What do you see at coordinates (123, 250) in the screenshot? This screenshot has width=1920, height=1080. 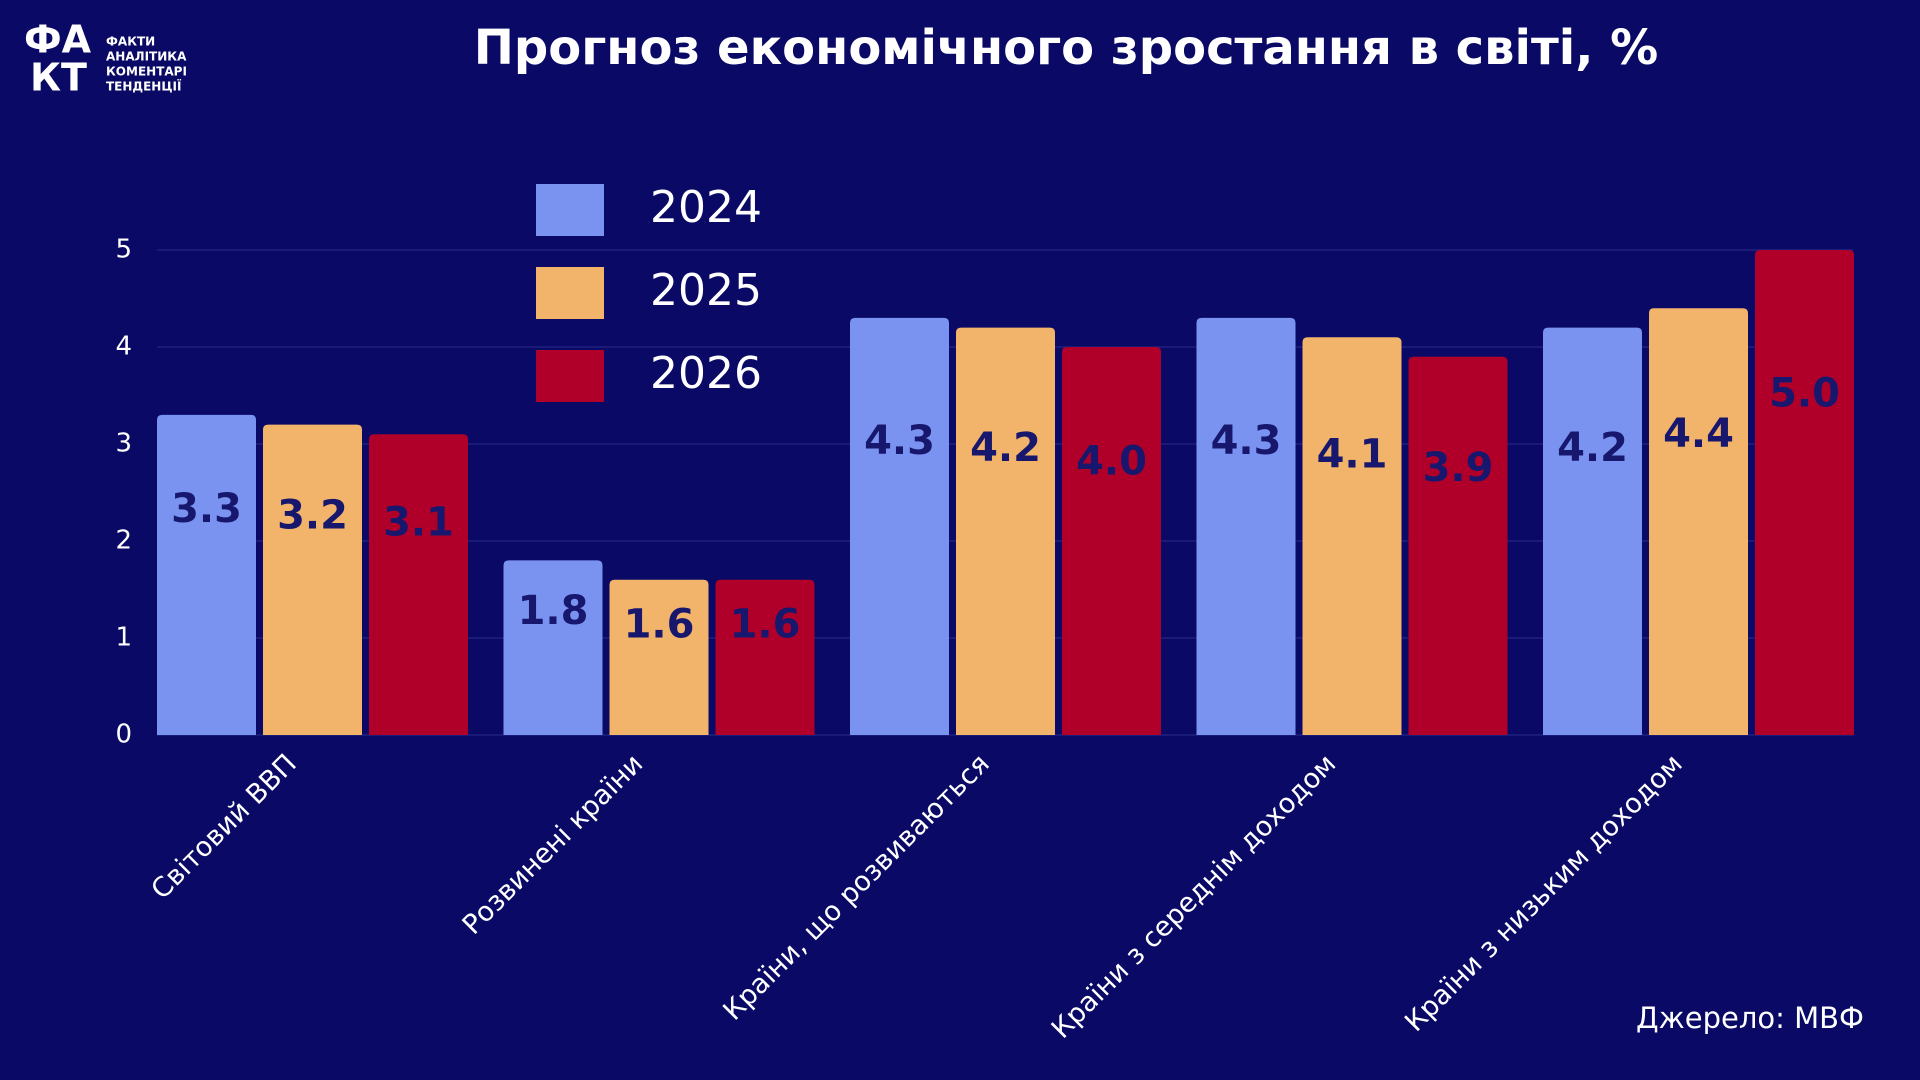 I see `y-tick-label: 5` at bounding box center [123, 250].